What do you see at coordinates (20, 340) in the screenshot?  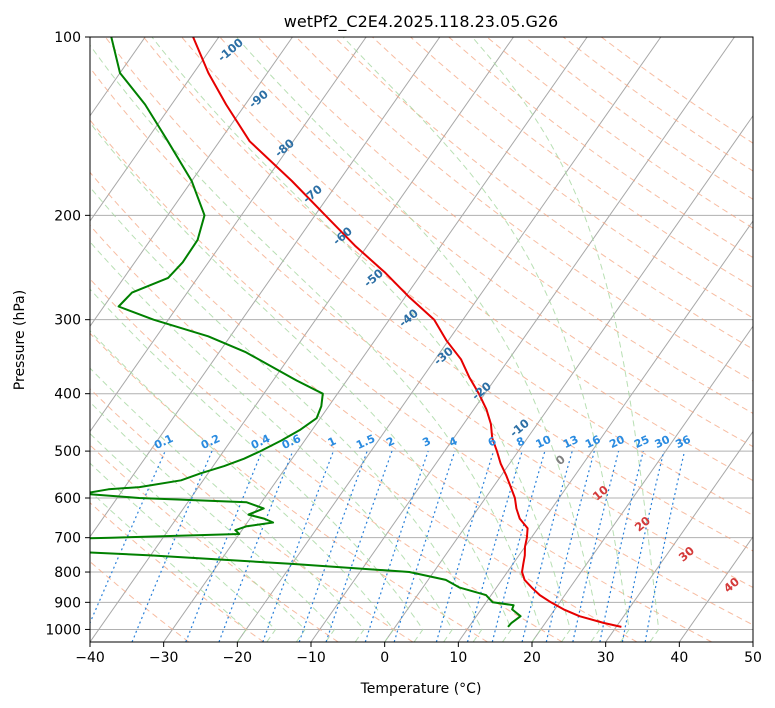 I see `y-axis-label: Pressure (hPa)` at bounding box center [20, 340].